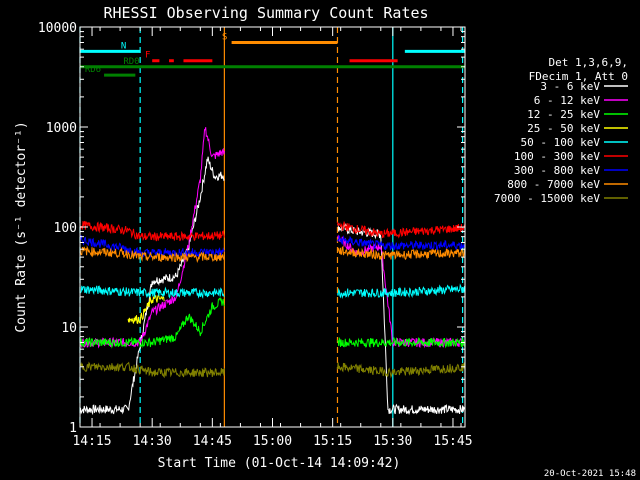 Image resolution: width=640 pixels, height=480 pixels. Describe the element at coordinates (65, 228) in the screenshot. I see `y-tick-label-2: 100` at that location.